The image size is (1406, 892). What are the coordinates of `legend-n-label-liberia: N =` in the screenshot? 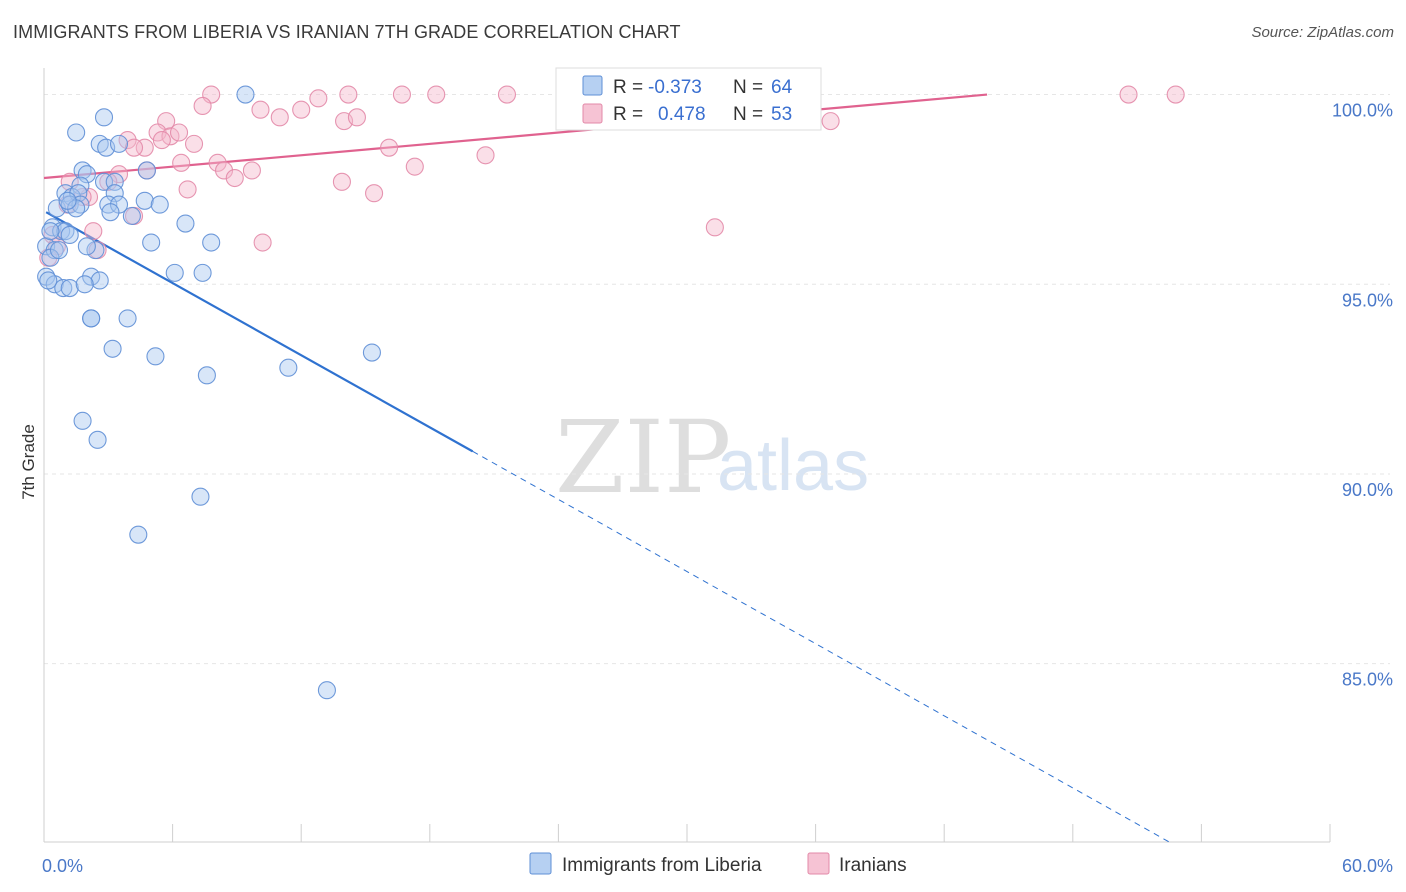 It's located at (748, 87).